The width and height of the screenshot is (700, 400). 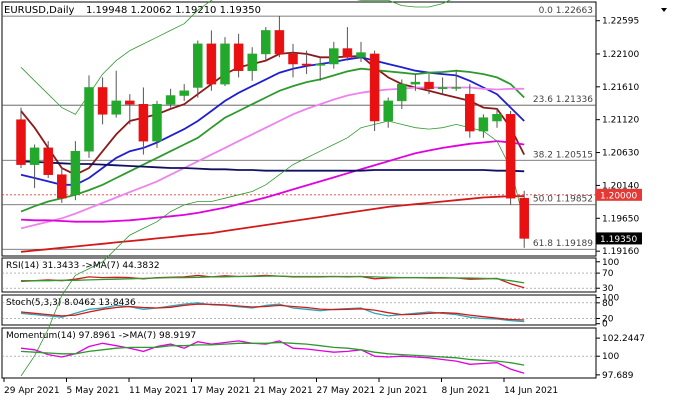 I want to click on price-tick-label: 1.22100, so click(x=620, y=55).